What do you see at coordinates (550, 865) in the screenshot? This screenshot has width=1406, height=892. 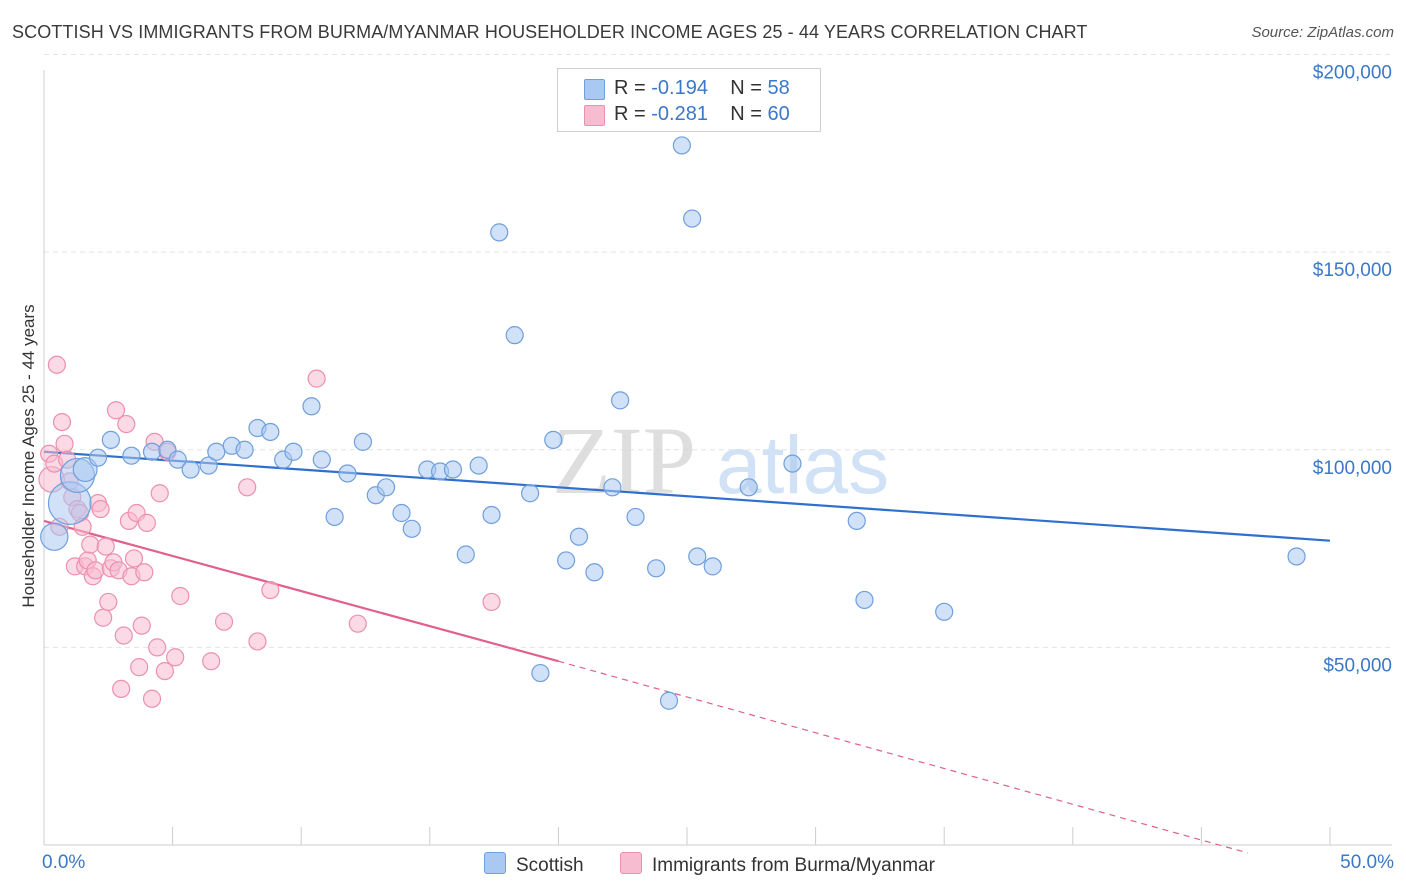 I see `bottom-legend-label-scottish: Scottish` at bounding box center [550, 865].